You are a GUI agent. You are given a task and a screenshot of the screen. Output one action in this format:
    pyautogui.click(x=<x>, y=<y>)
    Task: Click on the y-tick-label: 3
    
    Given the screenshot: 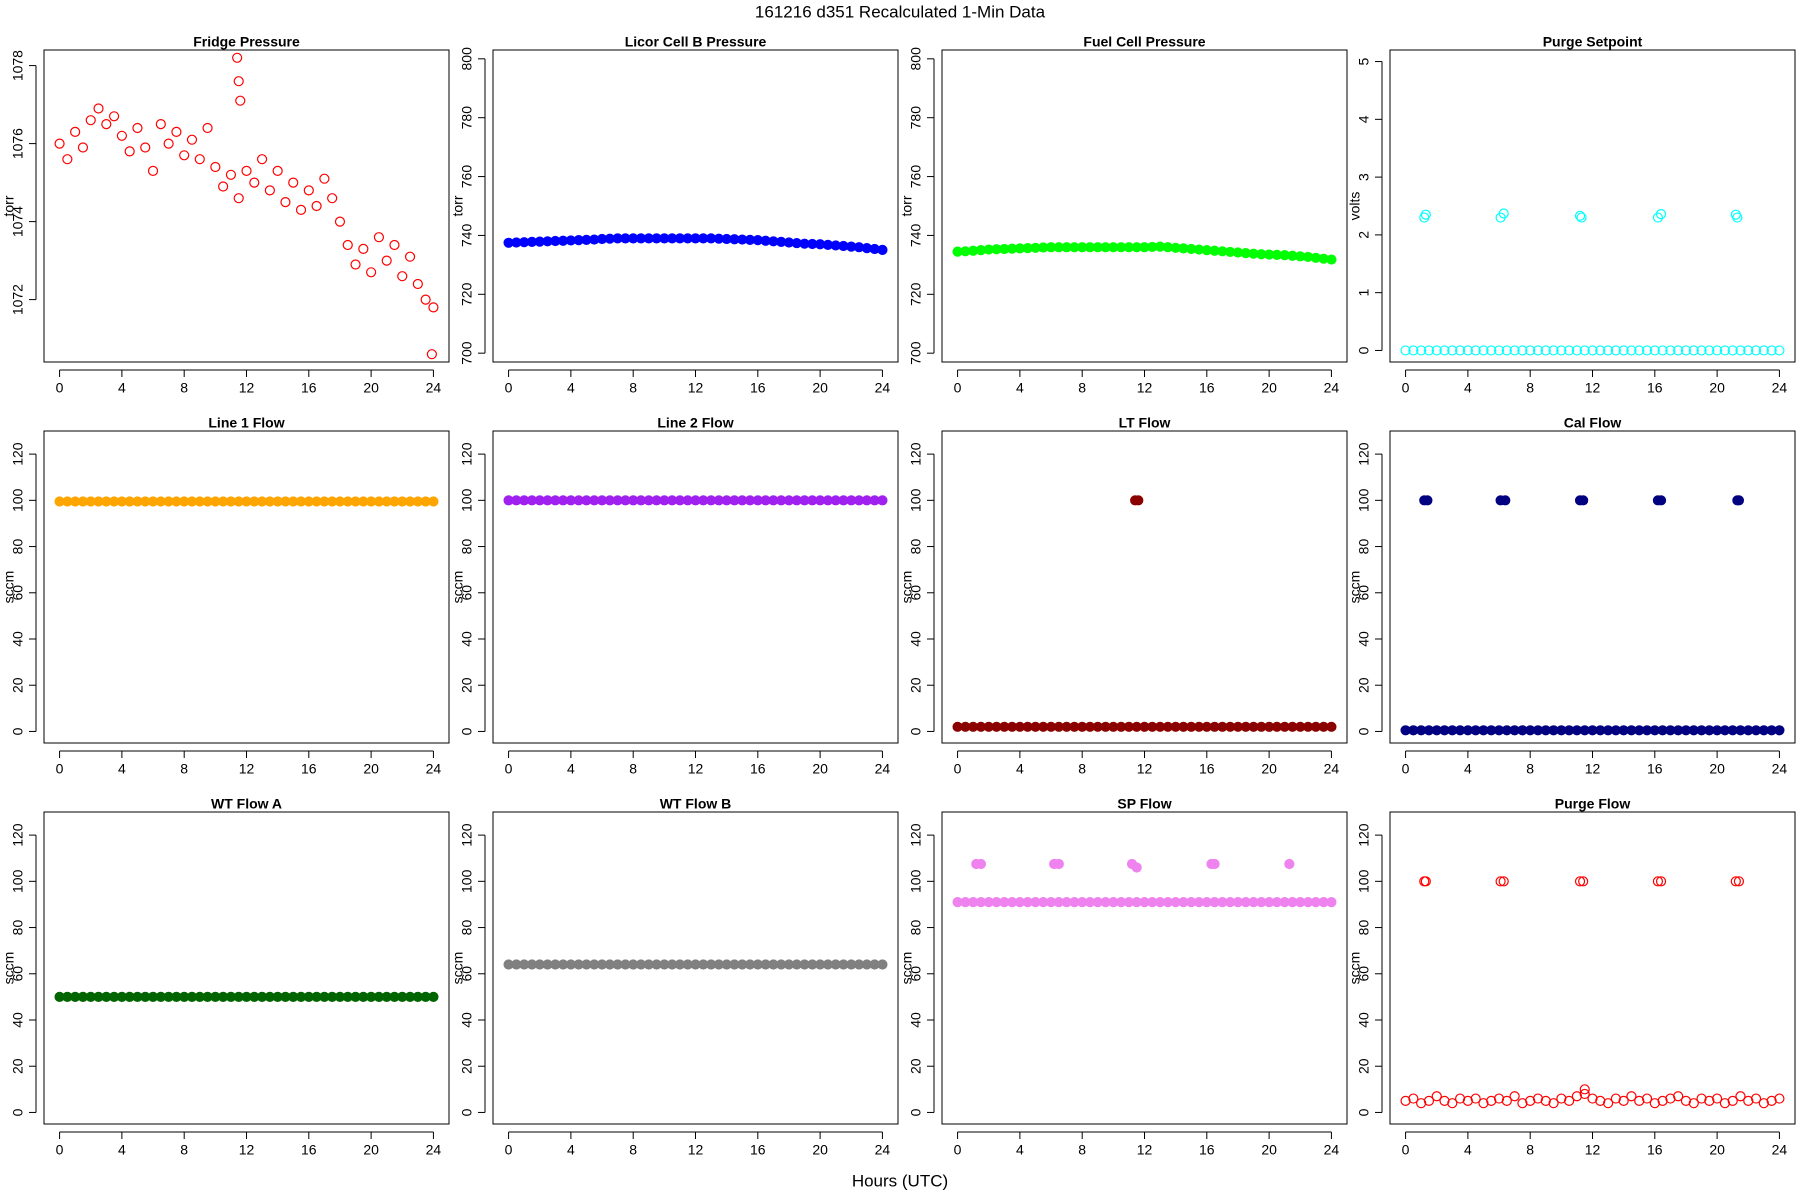 What is the action you would take?
    pyautogui.click(x=1364, y=177)
    